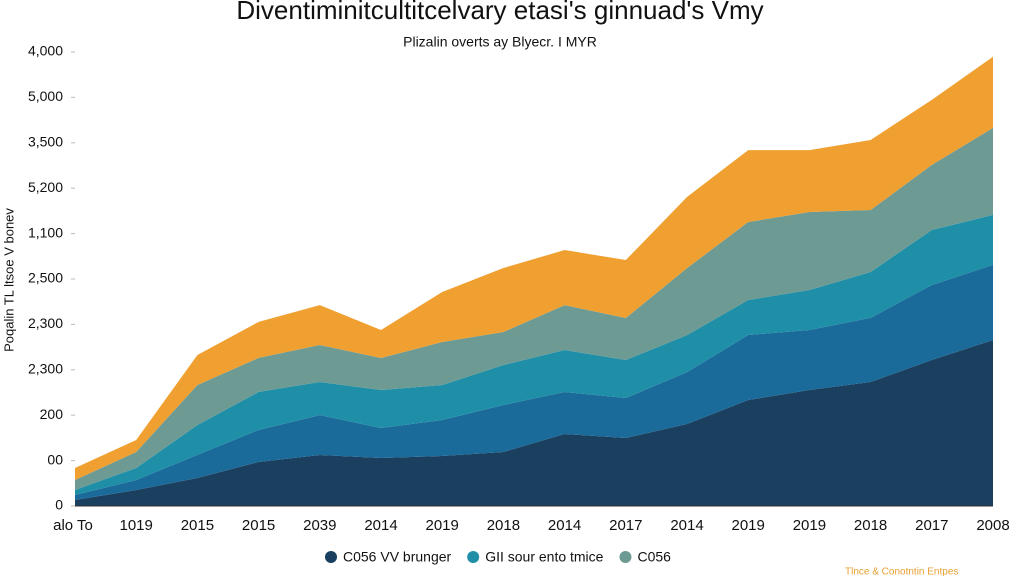  Describe the element at coordinates (55, 459) in the screenshot. I see `y-tick-label: 00` at that location.